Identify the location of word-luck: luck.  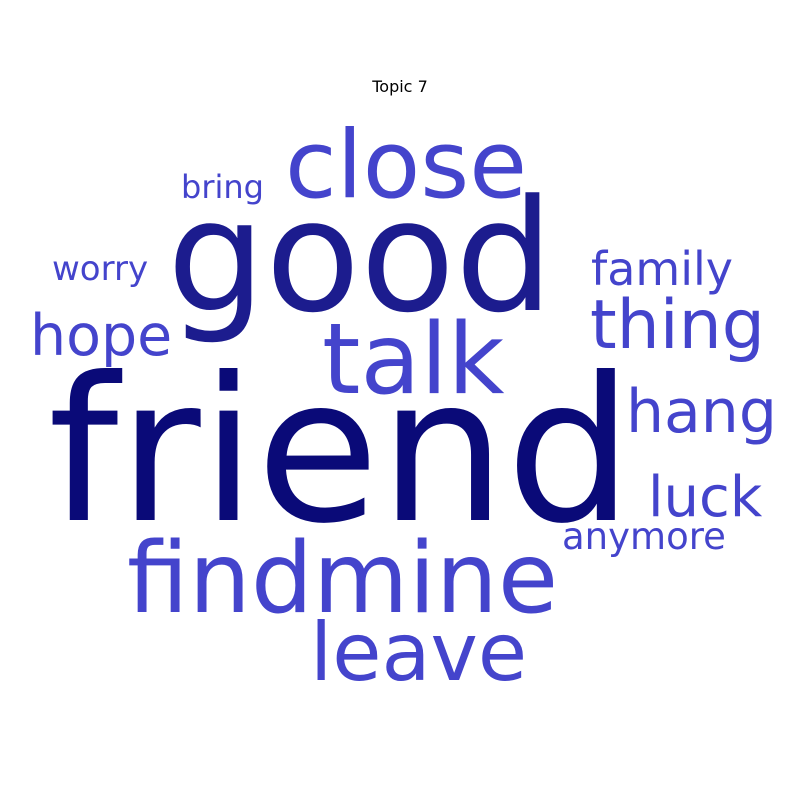
(705, 497).